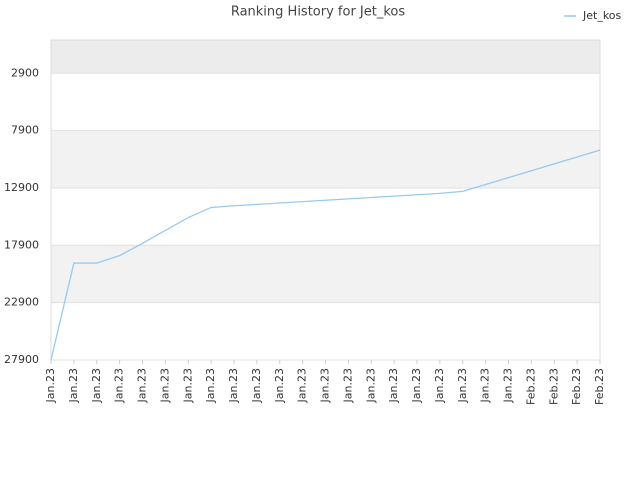 This screenshot has width=640, height=480. Describe the element at coordinates (318, 12) in the screenshot. I see `chart-title: Ranking History for Jet_kos` at that location.